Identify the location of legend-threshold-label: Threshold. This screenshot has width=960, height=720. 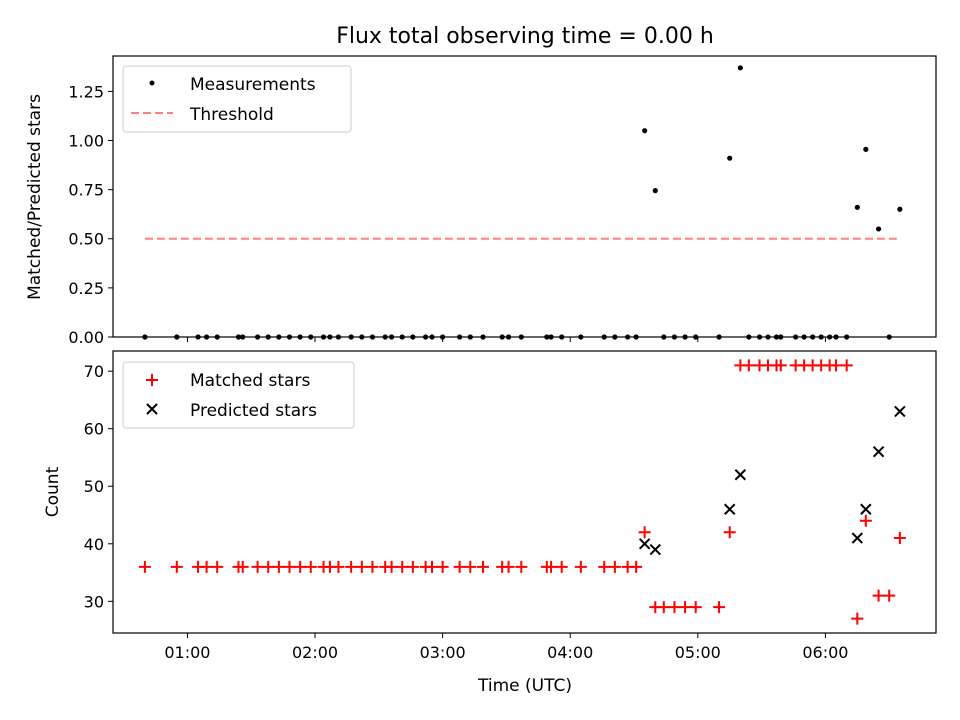
(231, 115).